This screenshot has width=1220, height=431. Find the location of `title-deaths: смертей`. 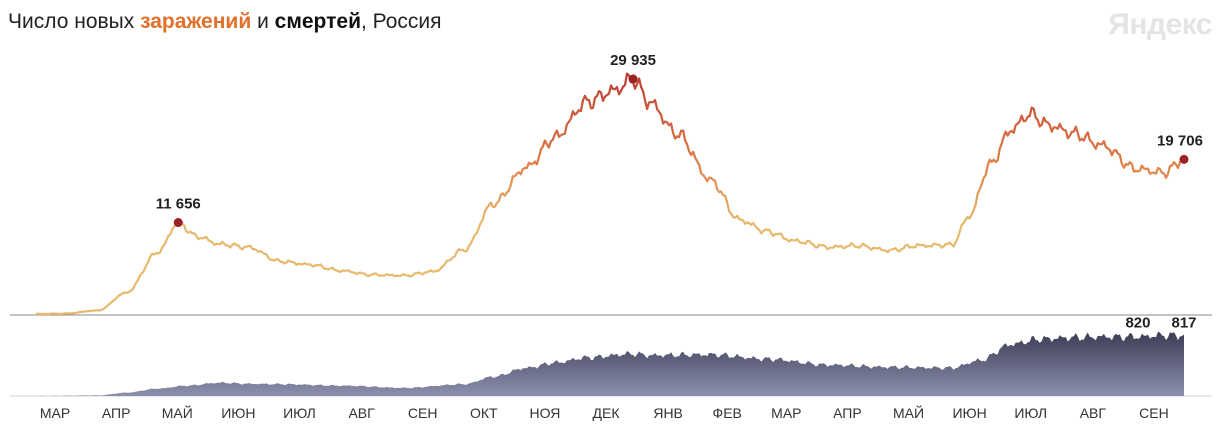

title-deaths: смертей is located at coordinates (317, 21).